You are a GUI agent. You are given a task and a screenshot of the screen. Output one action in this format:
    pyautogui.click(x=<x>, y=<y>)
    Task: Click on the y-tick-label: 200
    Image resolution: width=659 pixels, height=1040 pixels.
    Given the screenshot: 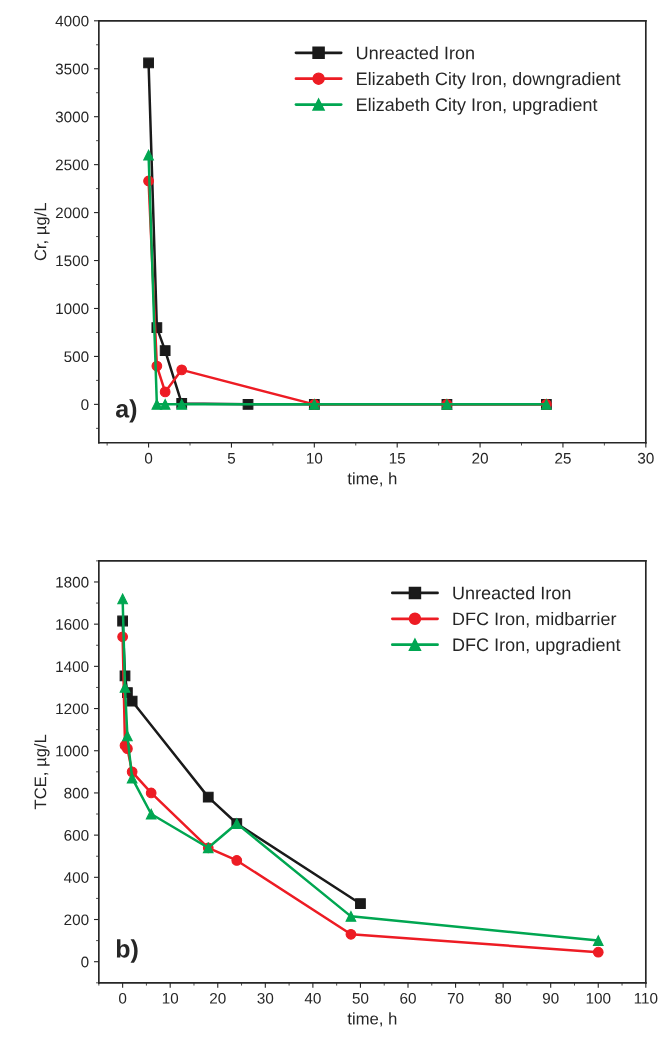 What is the action you would take?
    pyautogui.click(x=76, y=920)
    